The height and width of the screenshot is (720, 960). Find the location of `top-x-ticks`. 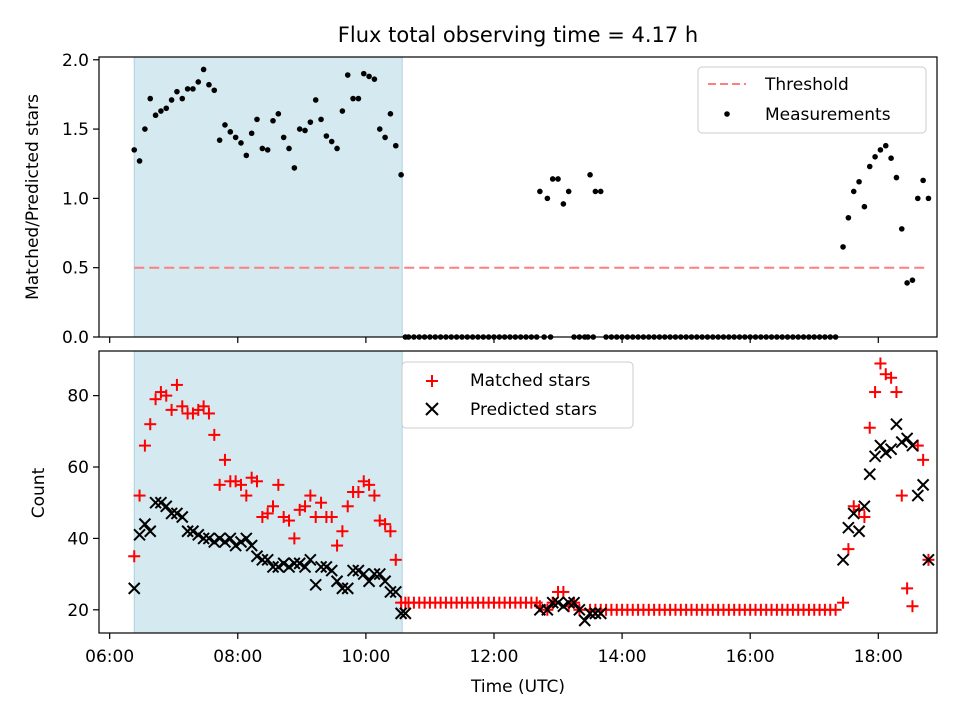

top-x-ticks is located at coordinates (494, 340).